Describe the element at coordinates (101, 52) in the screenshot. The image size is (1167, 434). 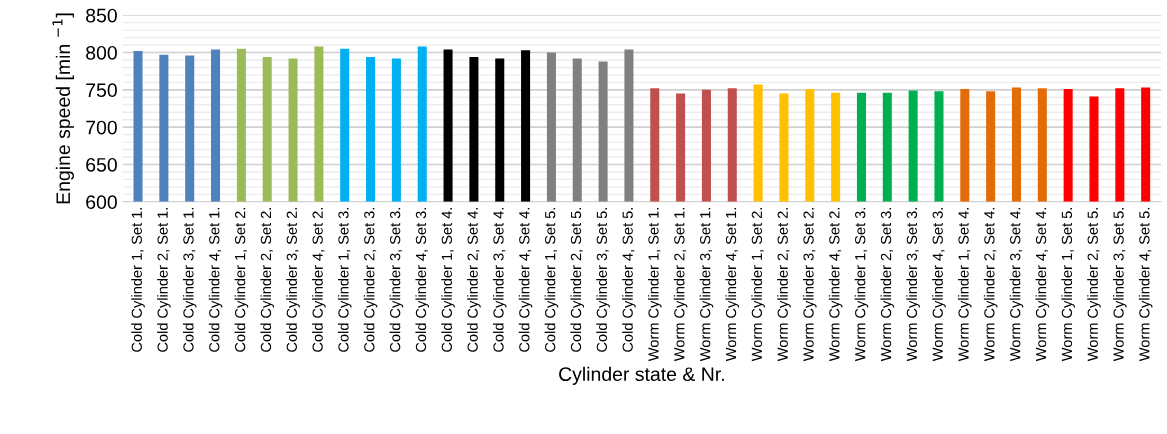
I see `y-tick-label: 800` at that location.